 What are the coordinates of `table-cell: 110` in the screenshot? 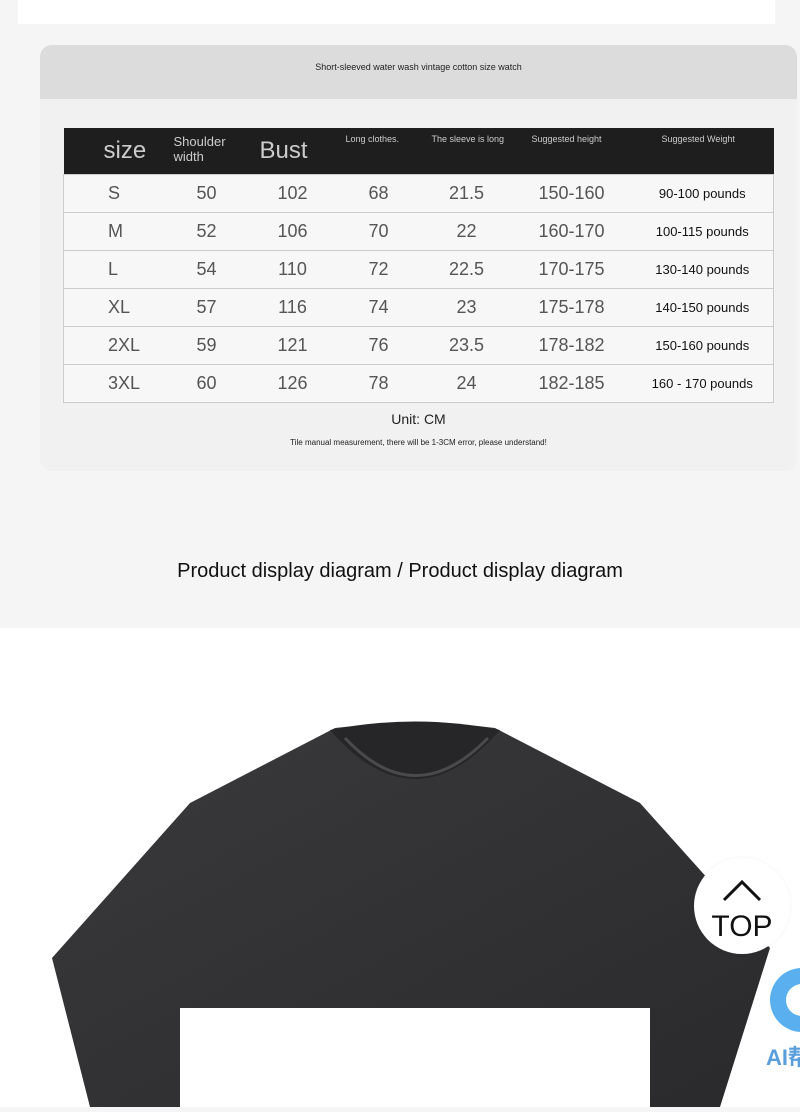 It's located at (292, 269).